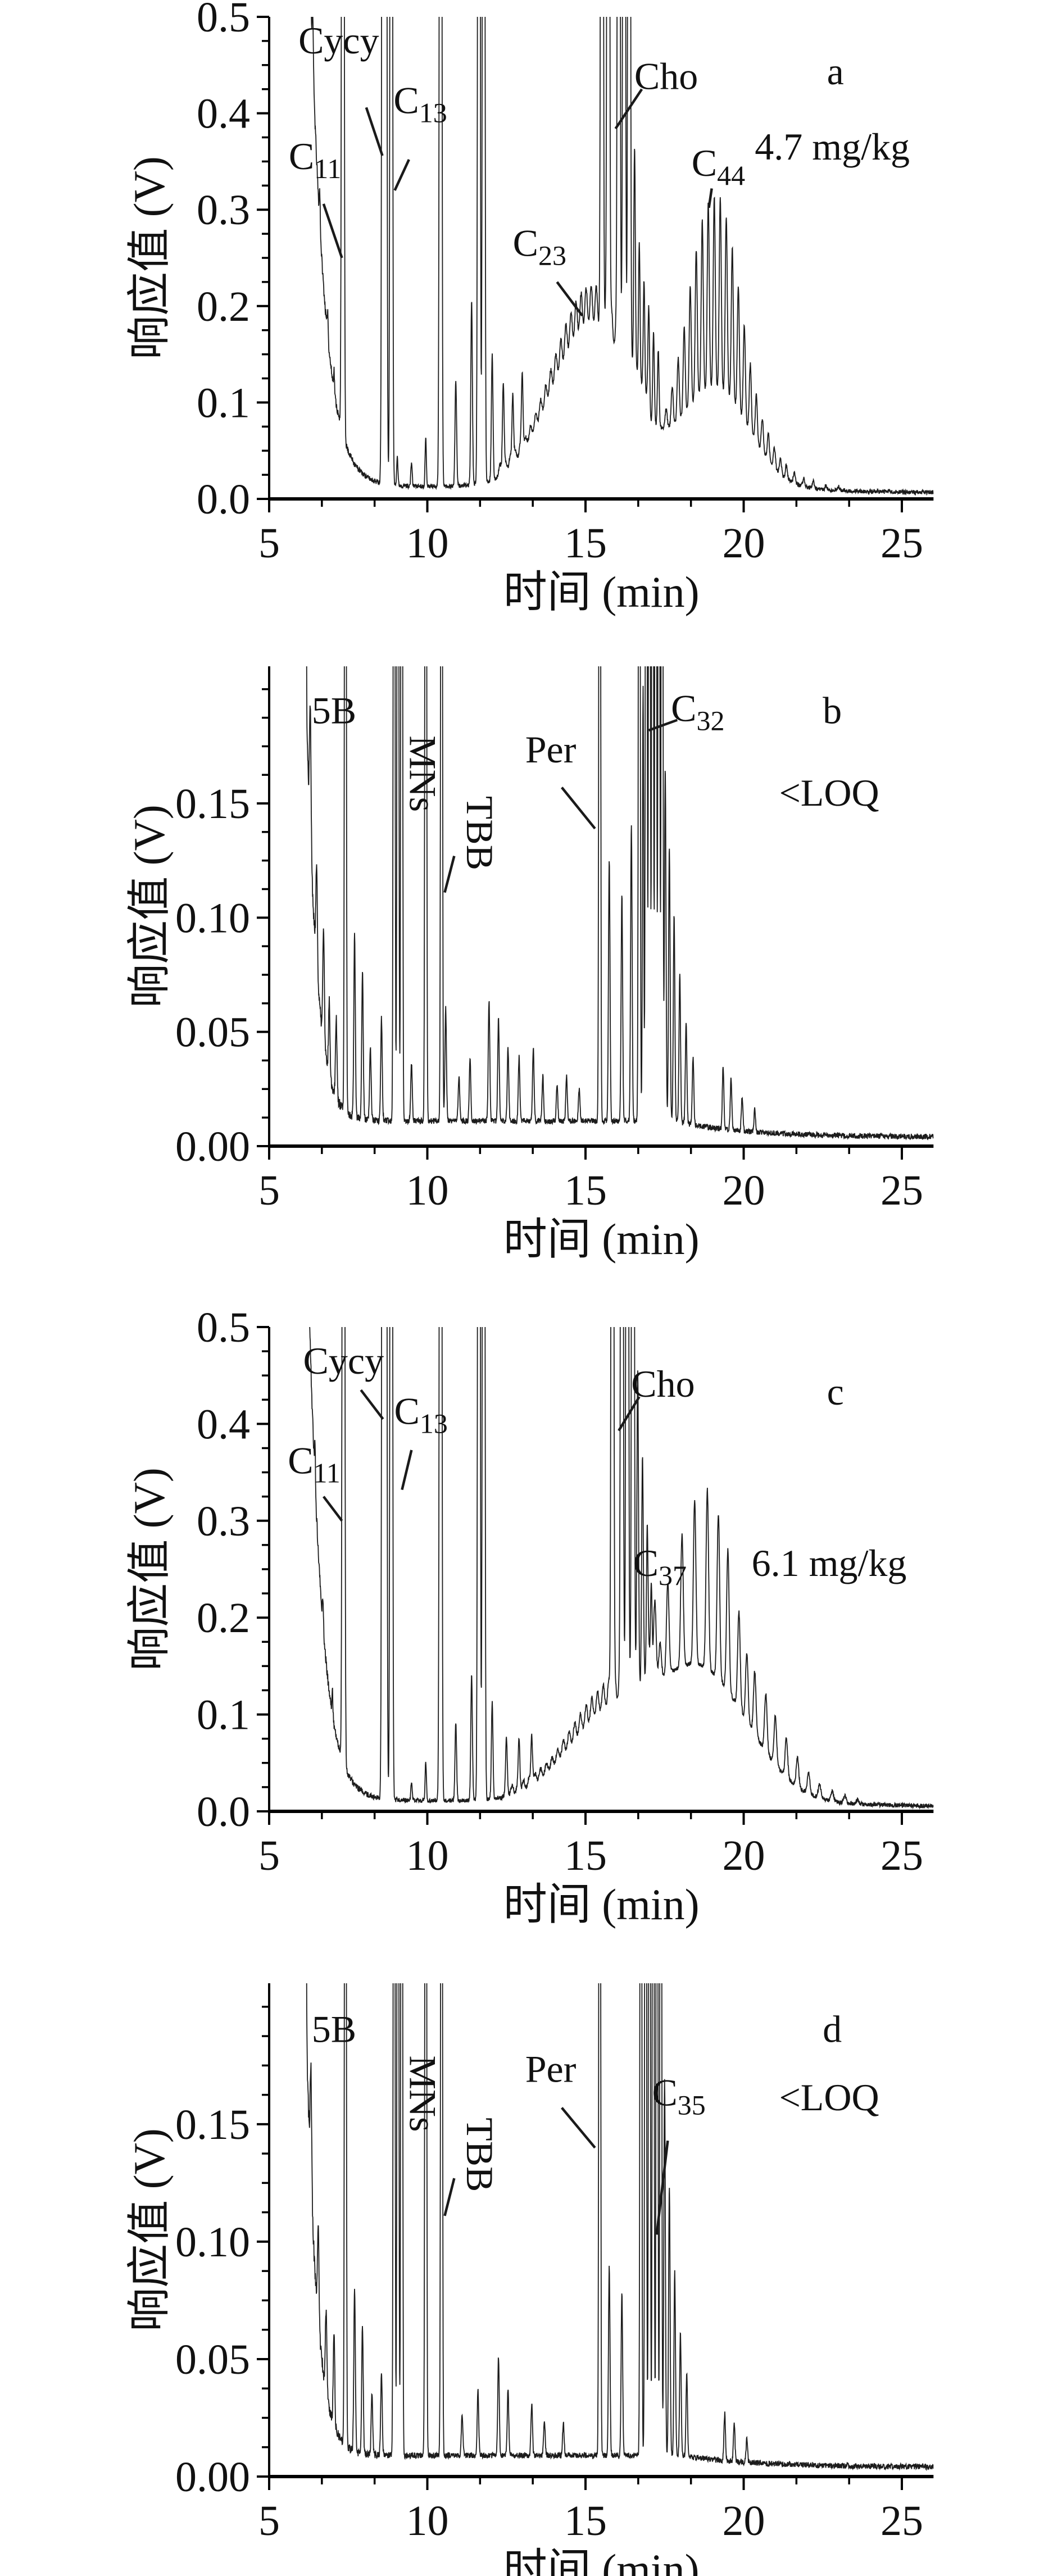  What do you see at coordinates (212, 918) in the screenshot?
I see `y-tick-label: 0.10` at bounding box center [212, 918].